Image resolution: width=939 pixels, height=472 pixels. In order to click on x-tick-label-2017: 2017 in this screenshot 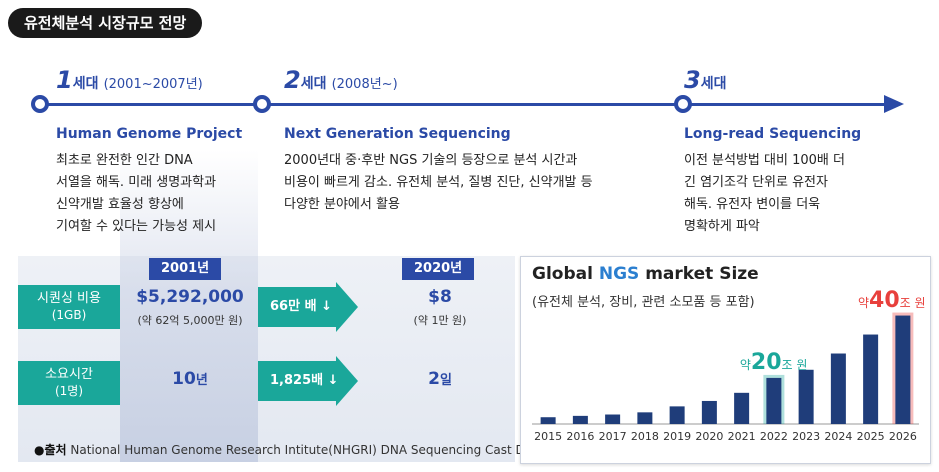, I will do `click(613, 436)`.